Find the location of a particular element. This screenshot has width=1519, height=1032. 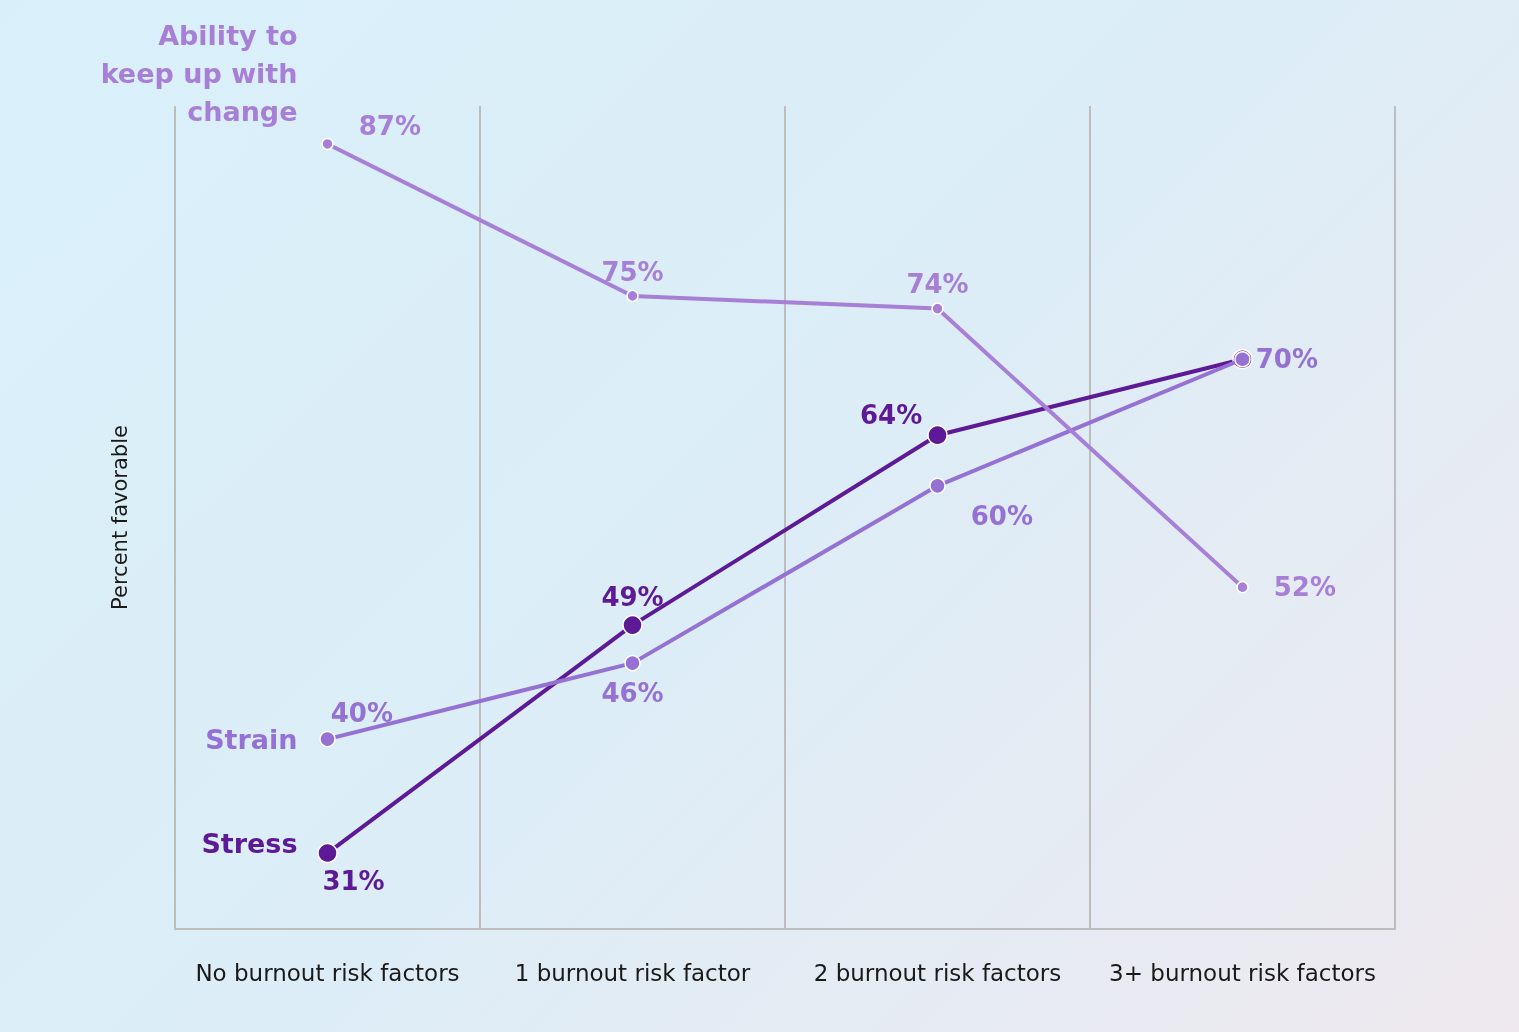

x-tick-label: 2 burnout risk factors is located at coordinates (937, 972).